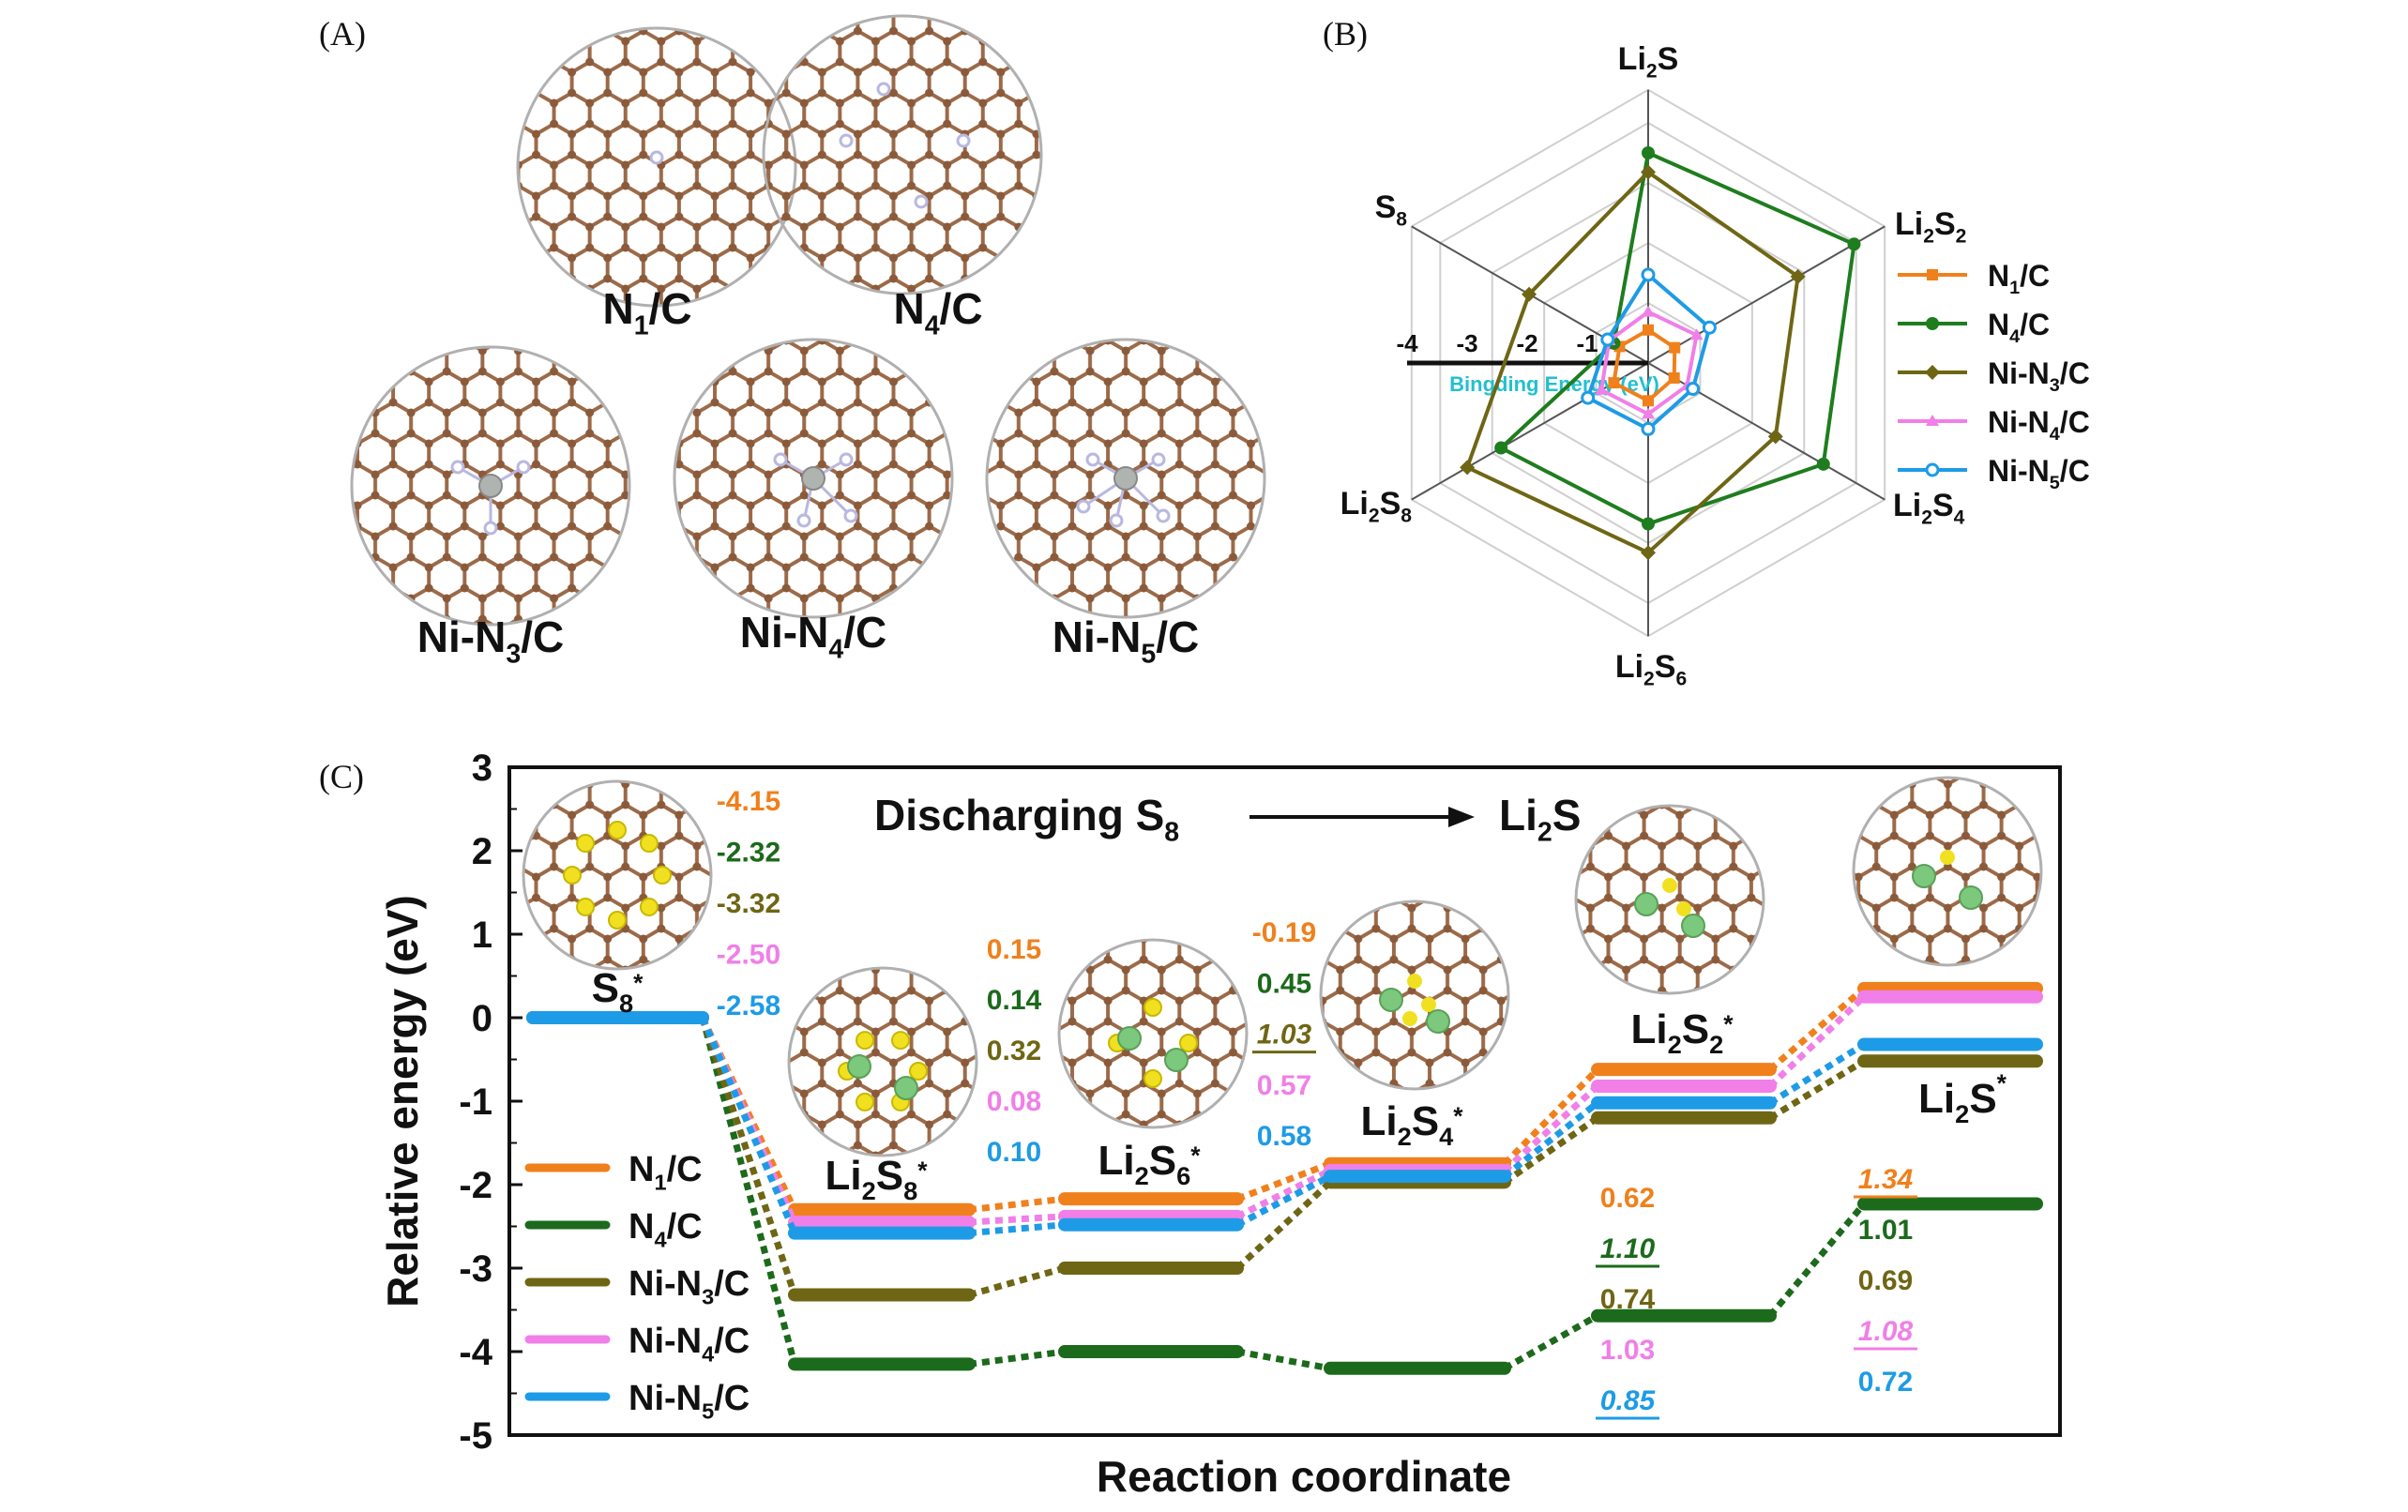  Describe the element at coordinates (1407, 343) in the screenshot. I see `radar-tick-label: -4` at that location.